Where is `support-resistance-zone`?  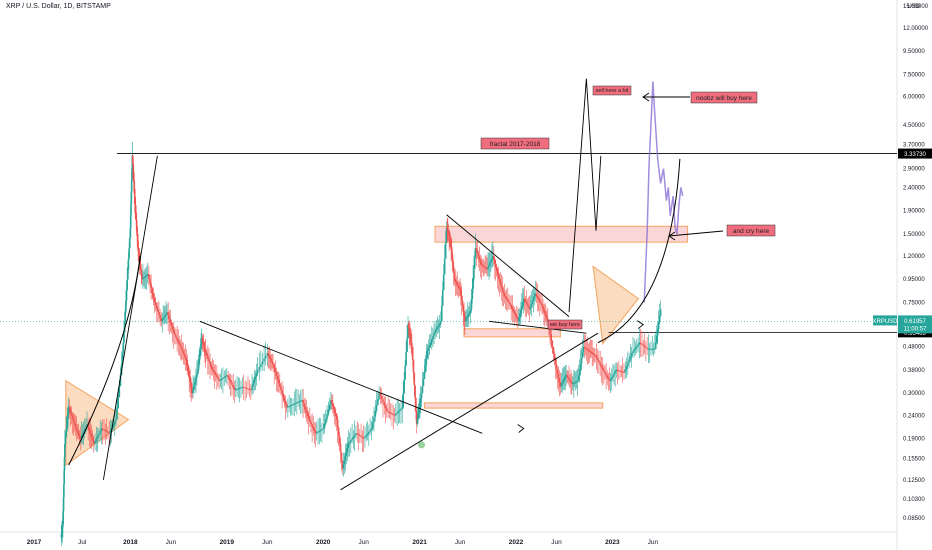 support-resistance-zone is located at coordinates (512, 333).